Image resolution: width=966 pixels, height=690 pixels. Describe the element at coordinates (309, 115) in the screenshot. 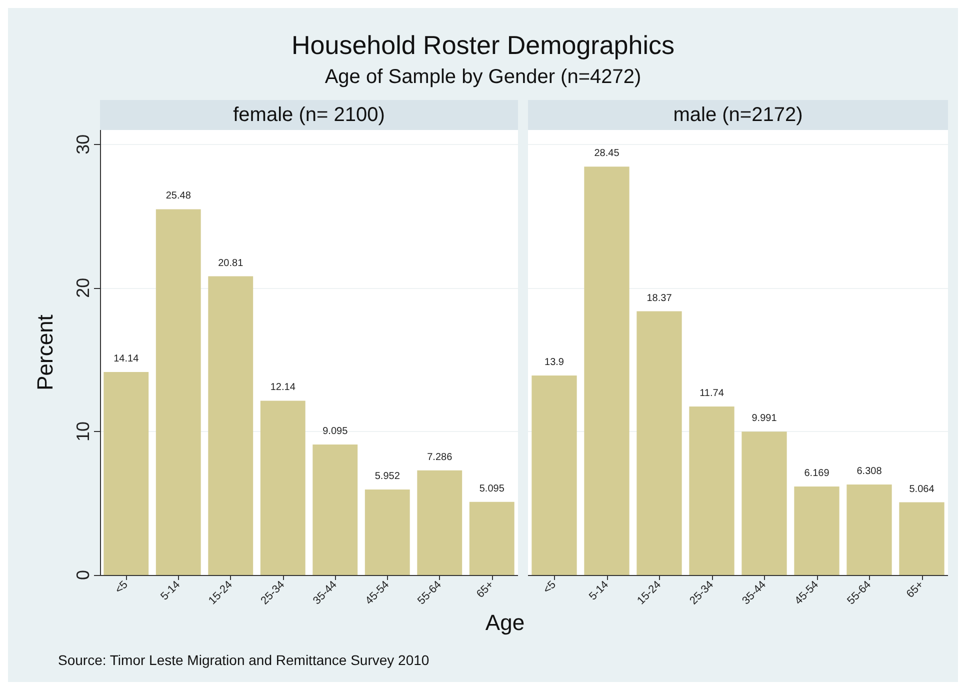

I see `chart-title: female (n= 2100)` at that location.